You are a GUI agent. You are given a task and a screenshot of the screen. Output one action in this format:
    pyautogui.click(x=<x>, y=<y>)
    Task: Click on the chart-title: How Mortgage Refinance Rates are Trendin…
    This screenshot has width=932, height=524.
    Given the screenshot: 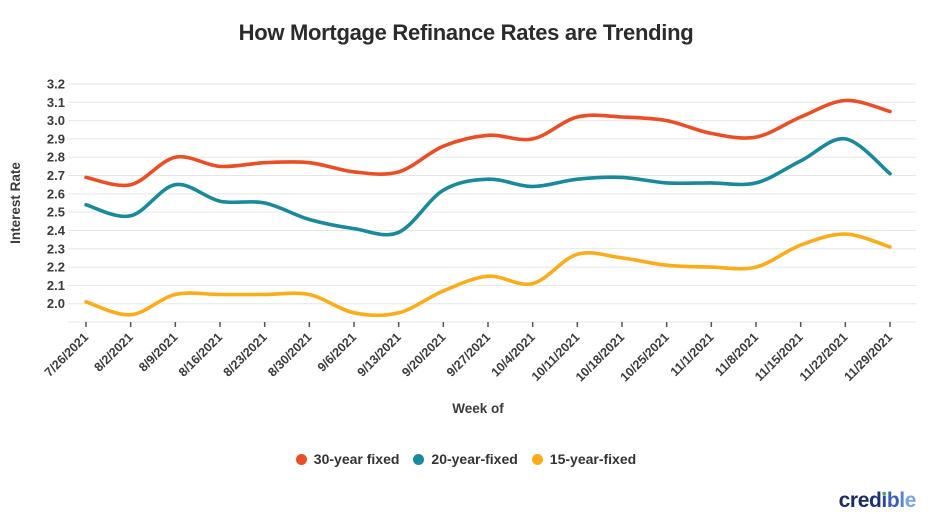 What is the action you would take?
    pyautogui.click(x=466, y=32)
    